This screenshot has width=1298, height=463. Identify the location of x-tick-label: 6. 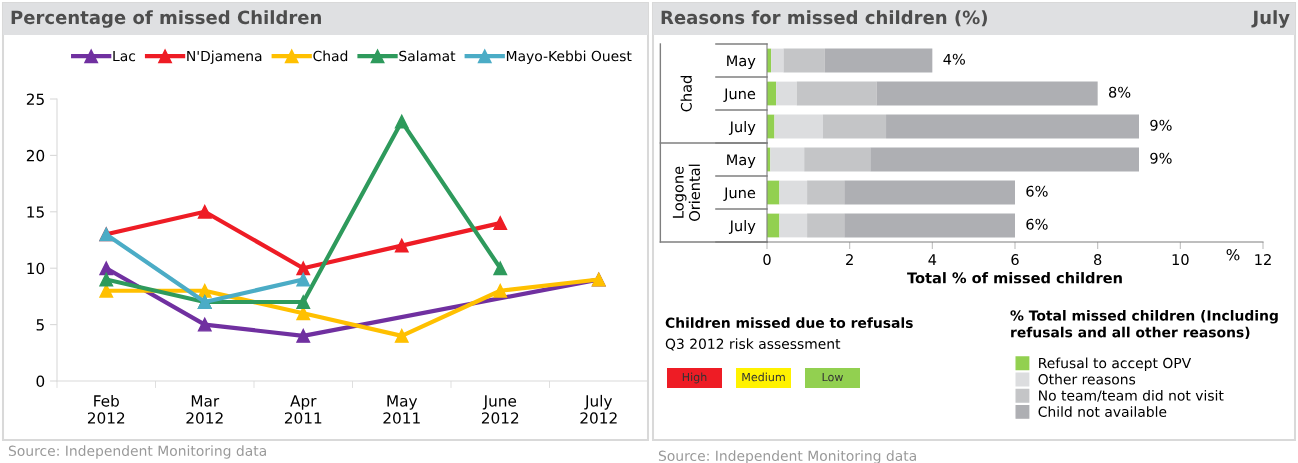
(1015, 260).